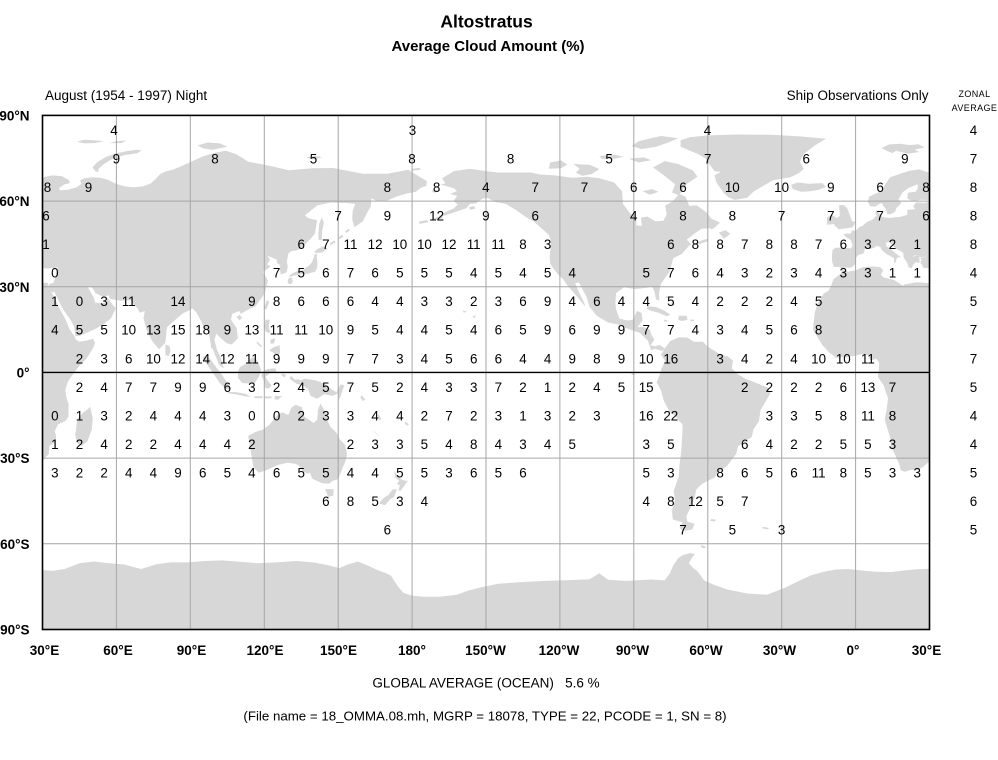 Image resolution: width=998 pixels, height=760 pixels. I want to click on svg-text: 22, so click(670, 415).